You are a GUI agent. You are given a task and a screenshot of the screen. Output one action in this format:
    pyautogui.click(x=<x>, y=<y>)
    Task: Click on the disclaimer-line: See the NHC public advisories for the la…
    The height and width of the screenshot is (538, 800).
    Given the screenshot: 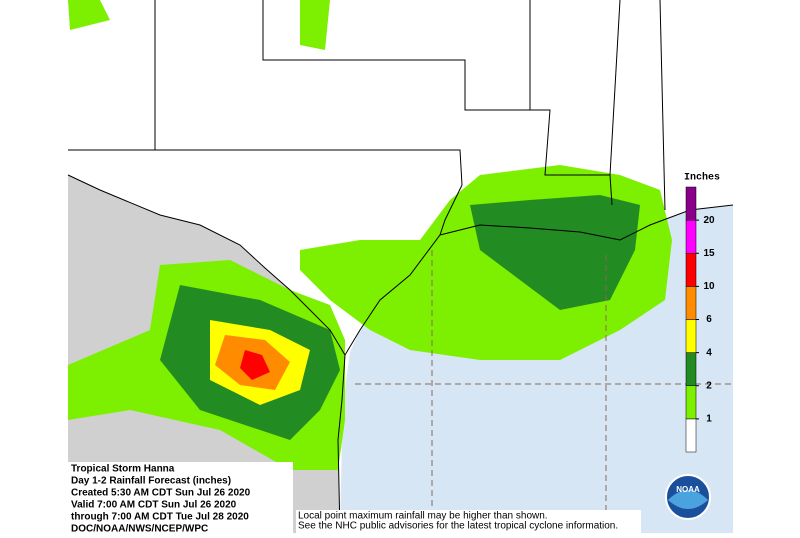 What is the action you would take?
    pyautogui.click(x=458, y=526)
    